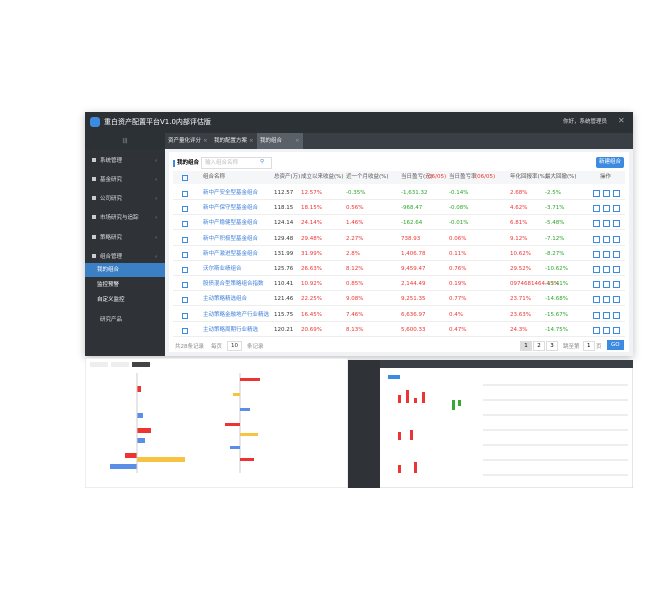  Describe the element at coordinates (125, 141) in the screenshot. I see `menu-toggle: |||` at that location.